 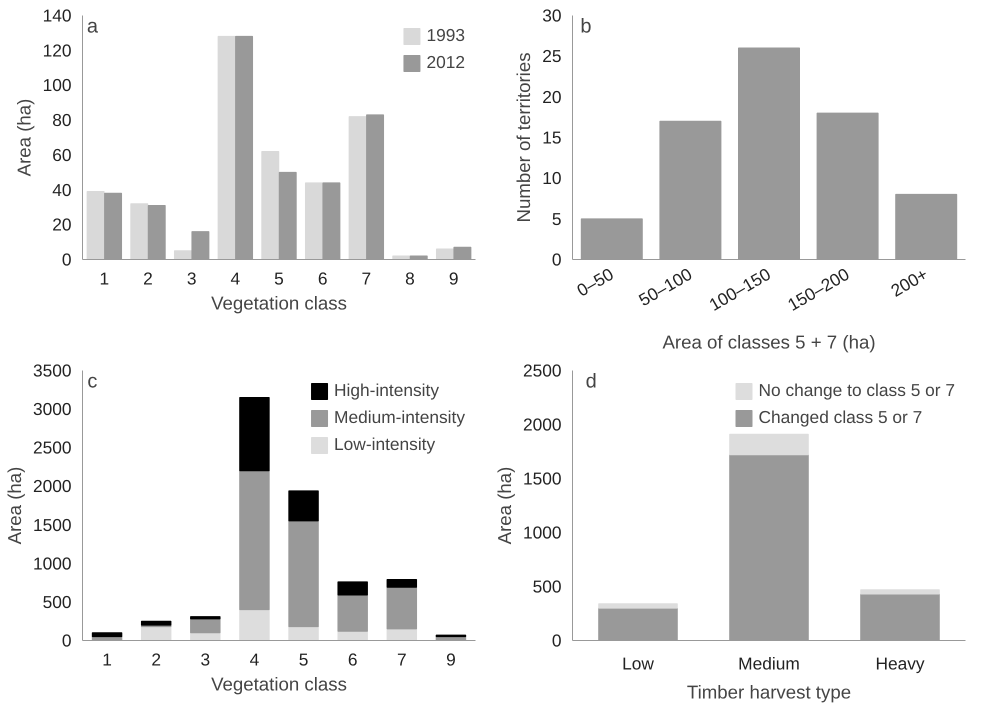 What do you see at coordinates (769, 342) in the screenshot?
I see `x-axis-title: Area of classes 5 + 7 (ha)` at bounding box center [769, 342].